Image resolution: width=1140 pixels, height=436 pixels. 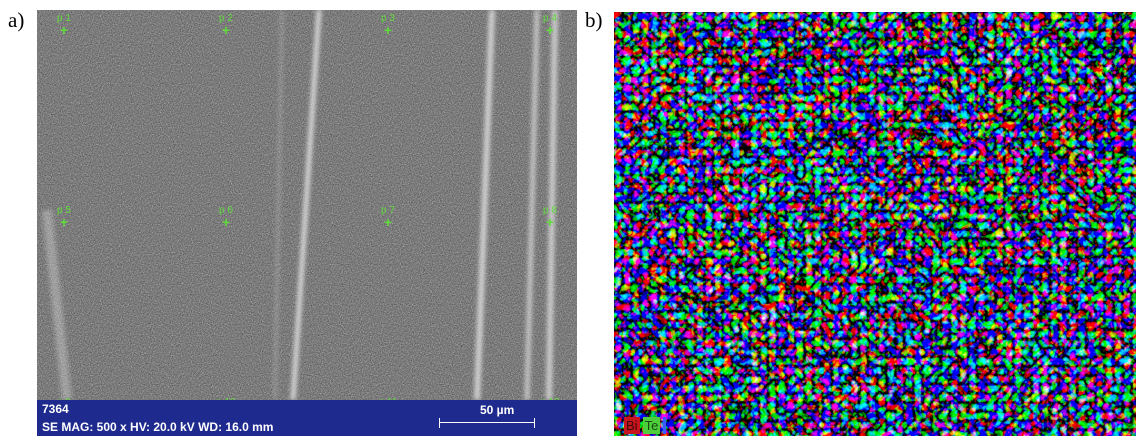 What do you see at coordinates (550, 217) in the screenshot?
I see `marker-p8: p 8 +` at bounding box center [550, 217].